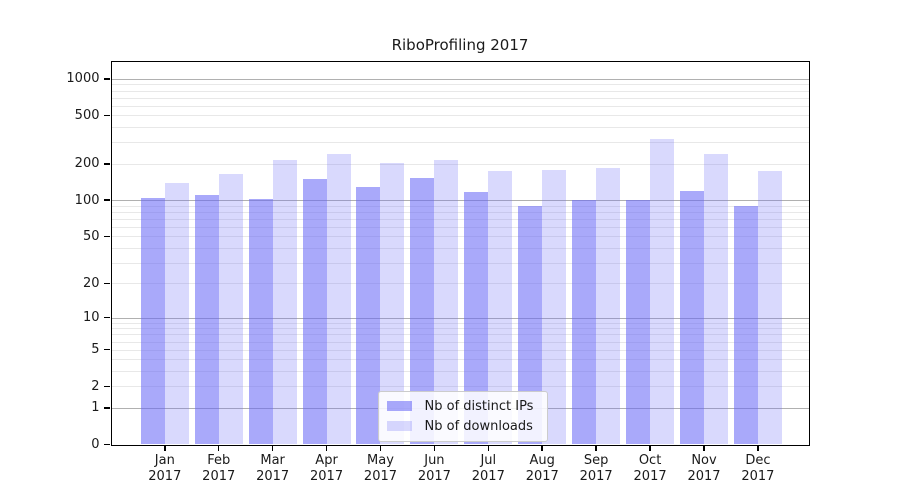 The image size is (900, 500). I want to click on bar-downloads-mar, so click(284, 302).